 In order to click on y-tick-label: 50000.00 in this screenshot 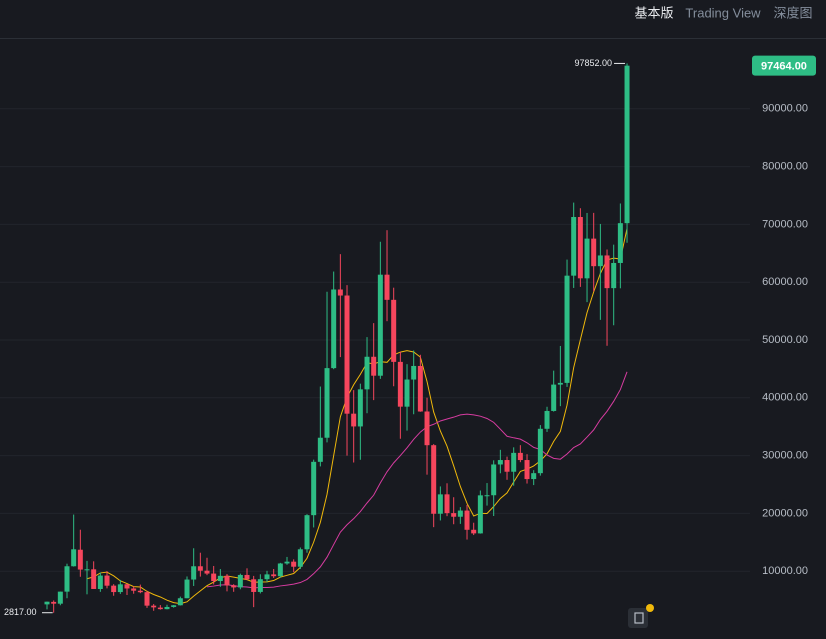, I will do `click(785, 340)`.